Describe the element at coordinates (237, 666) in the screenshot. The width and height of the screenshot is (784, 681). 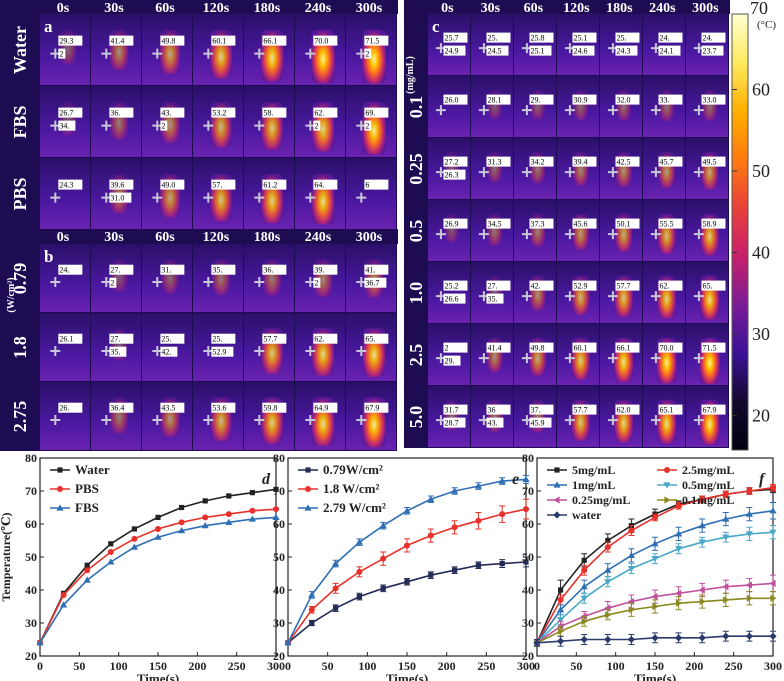
I see `chart-d-x-tick-label: 250` at that location.